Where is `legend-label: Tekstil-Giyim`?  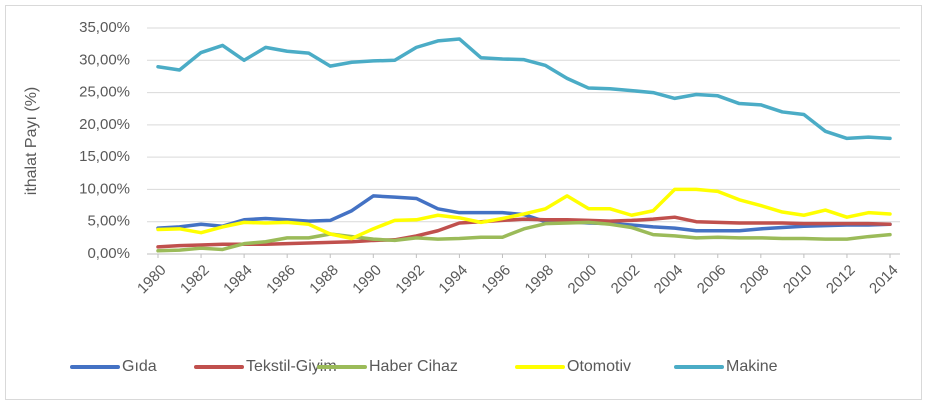 legend-label: Tekstil-Giyim is located at coordinates (291, 366).